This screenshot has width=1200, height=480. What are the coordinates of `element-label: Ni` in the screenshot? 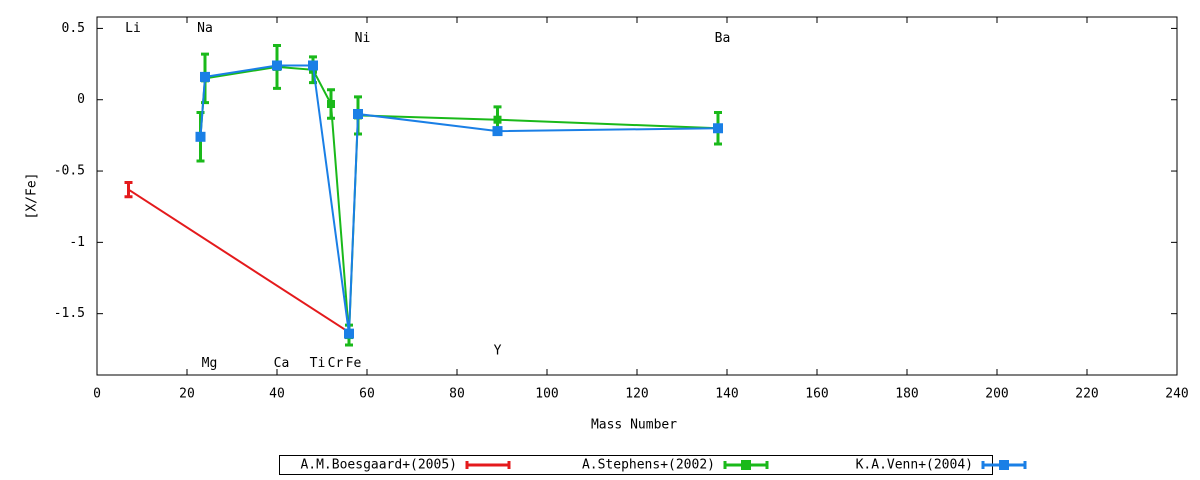 It's located at (363, 38).